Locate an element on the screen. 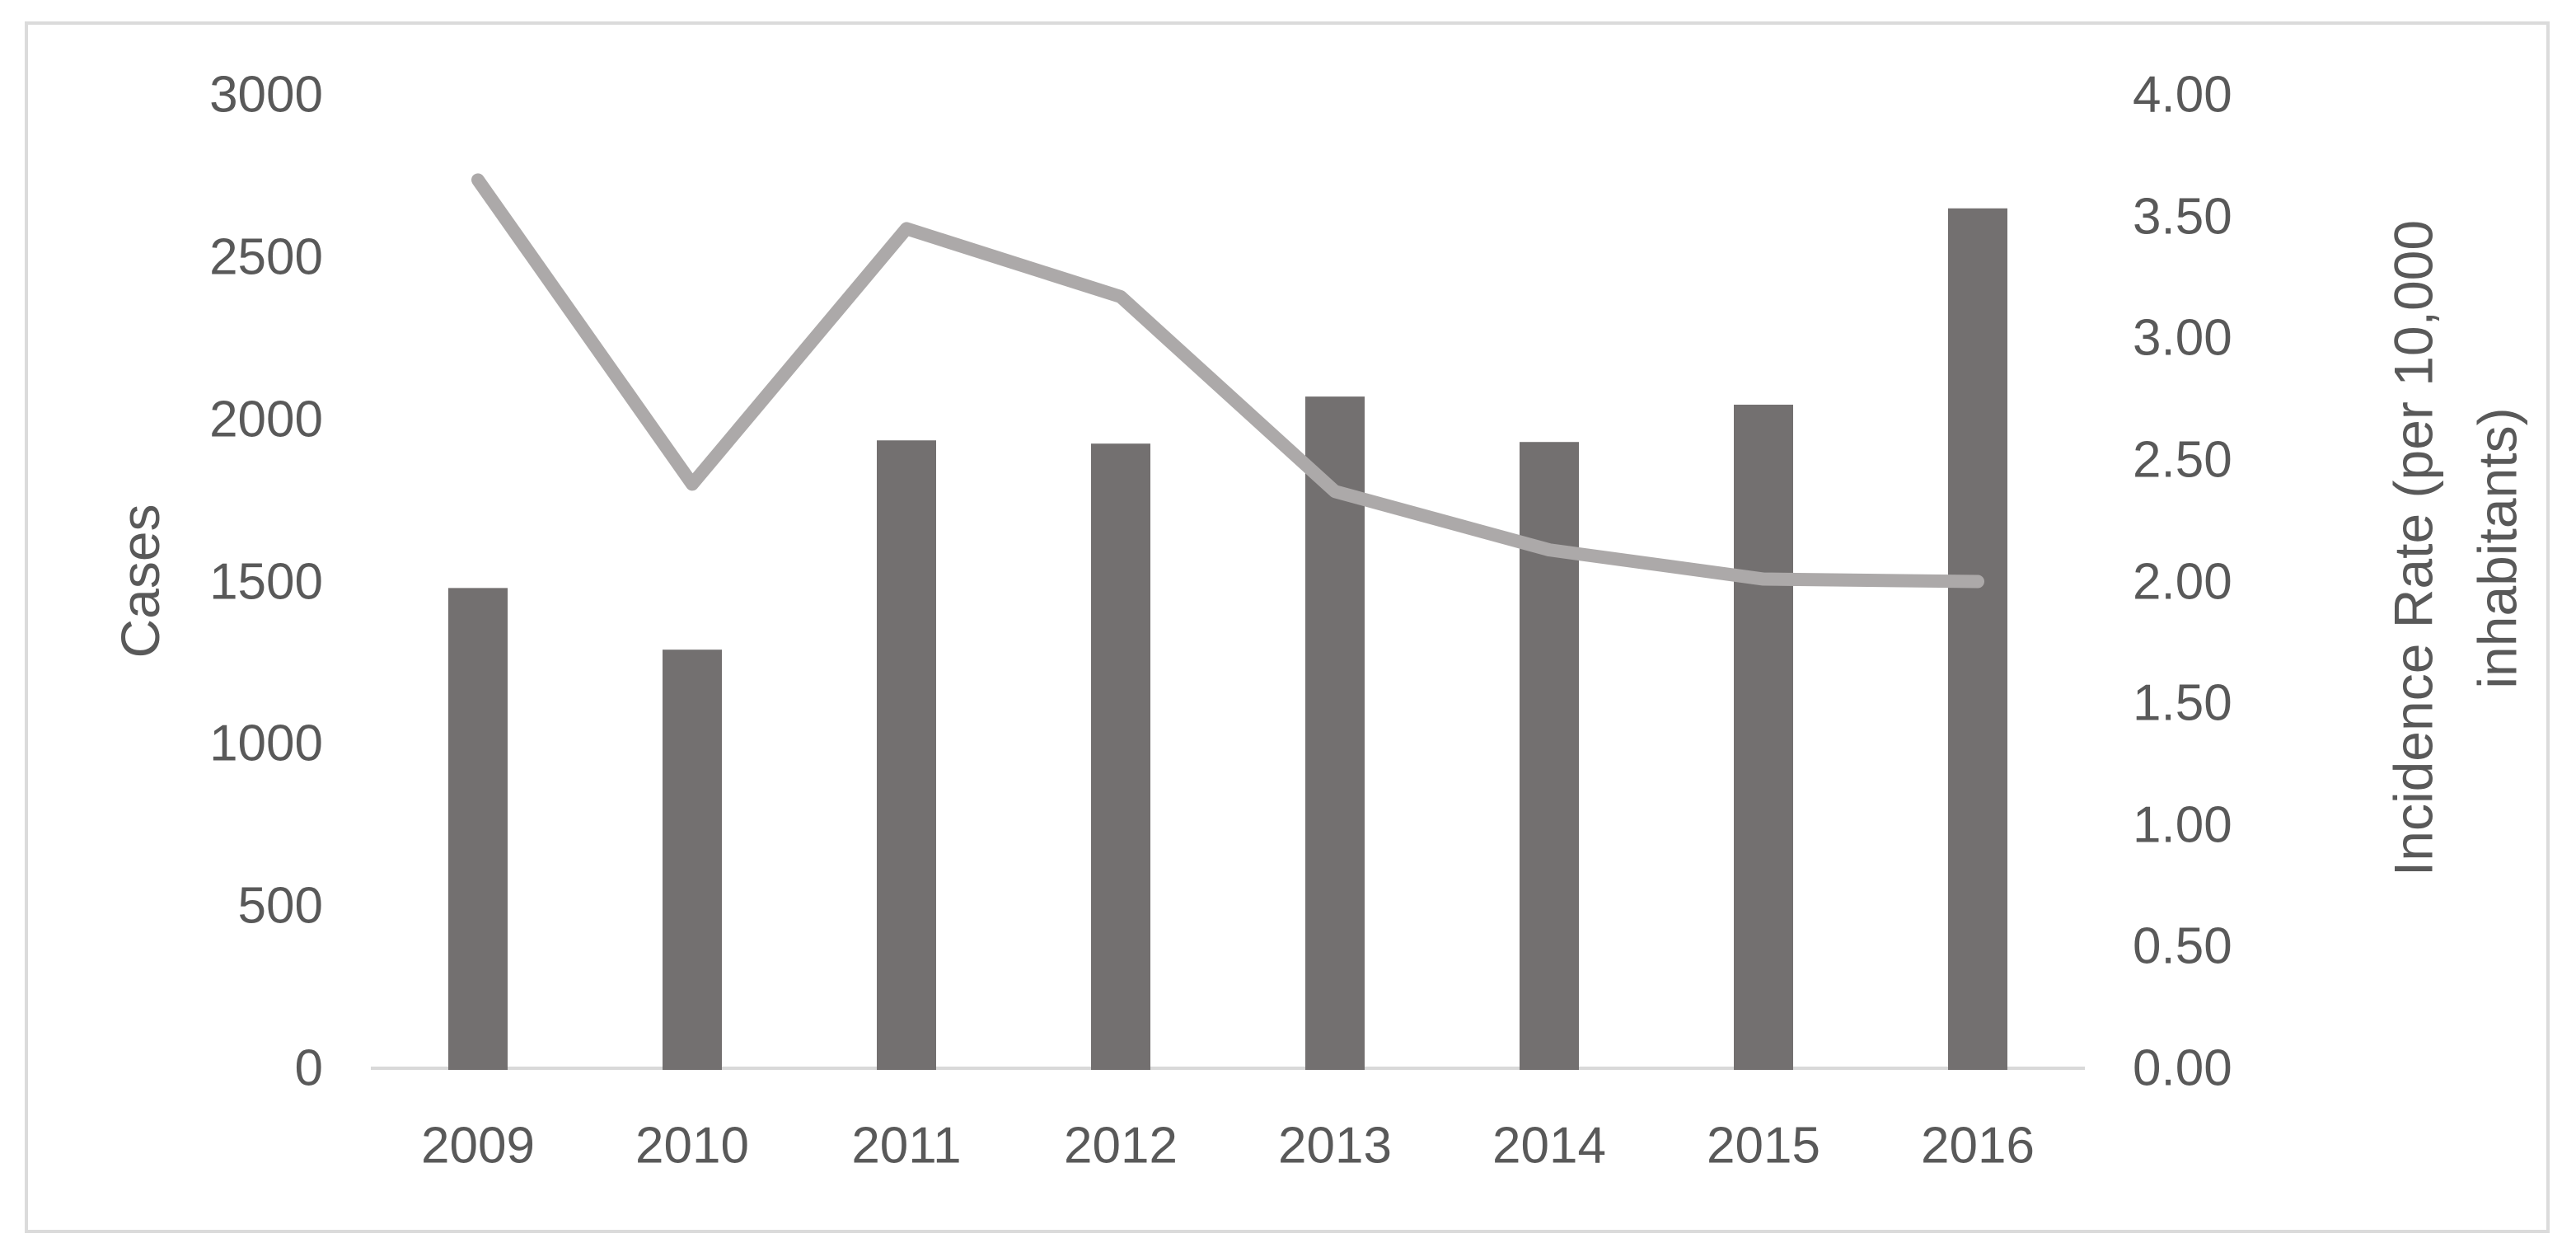  x-axis-tick-2012: 2012 is located at coordinates (1121, 1146).